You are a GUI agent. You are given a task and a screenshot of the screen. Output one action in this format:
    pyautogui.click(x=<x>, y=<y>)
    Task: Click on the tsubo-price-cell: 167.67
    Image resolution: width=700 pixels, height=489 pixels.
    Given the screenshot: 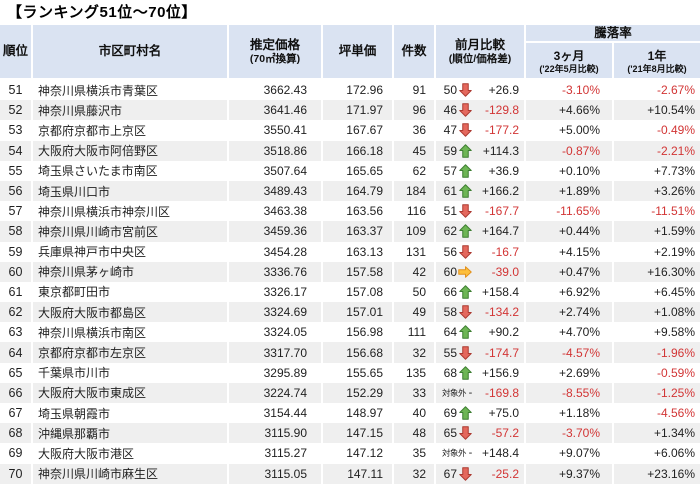 What is the action you would take?
    pyautogui.click(x=358, y=130)
    